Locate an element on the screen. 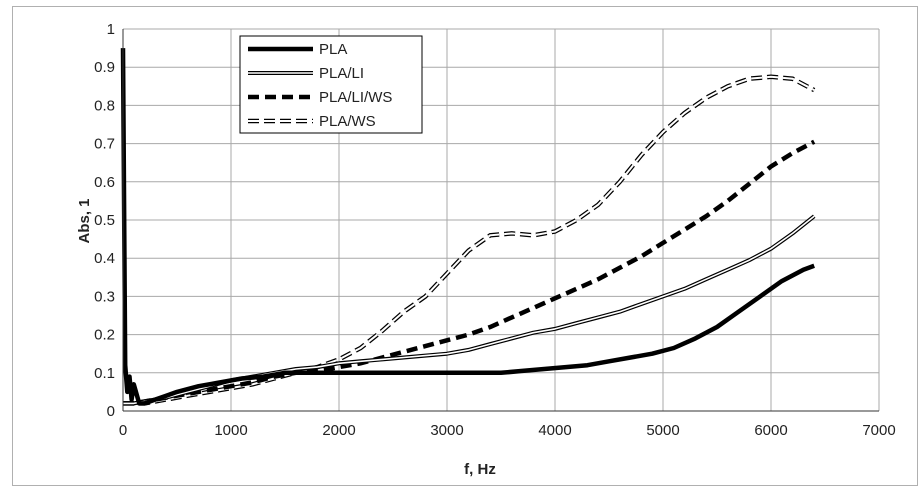 This screenshot has height=490, width=922. x-tick-label: 5000 is located at coordinates (662, 430).